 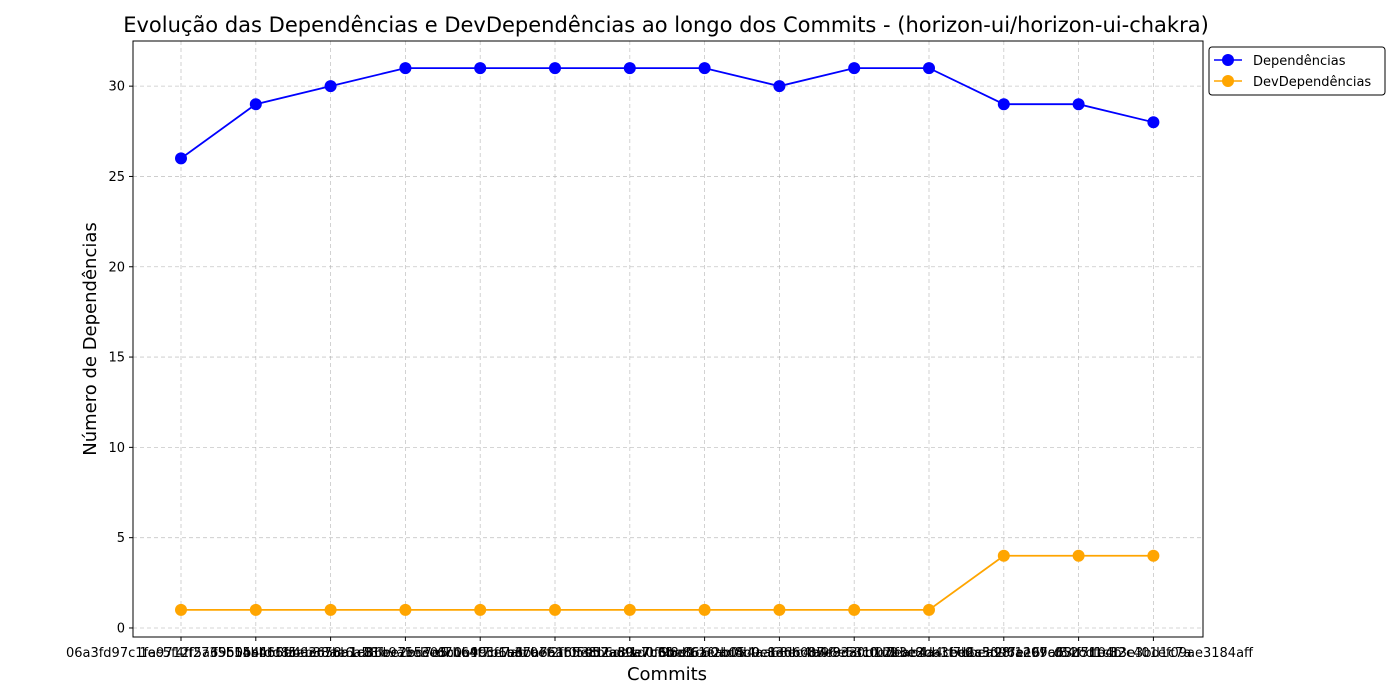 What do you see at coordinates (116, 448) in the screenshot?
I see `y-tick-label: 10` at bounding box center [116, 448].